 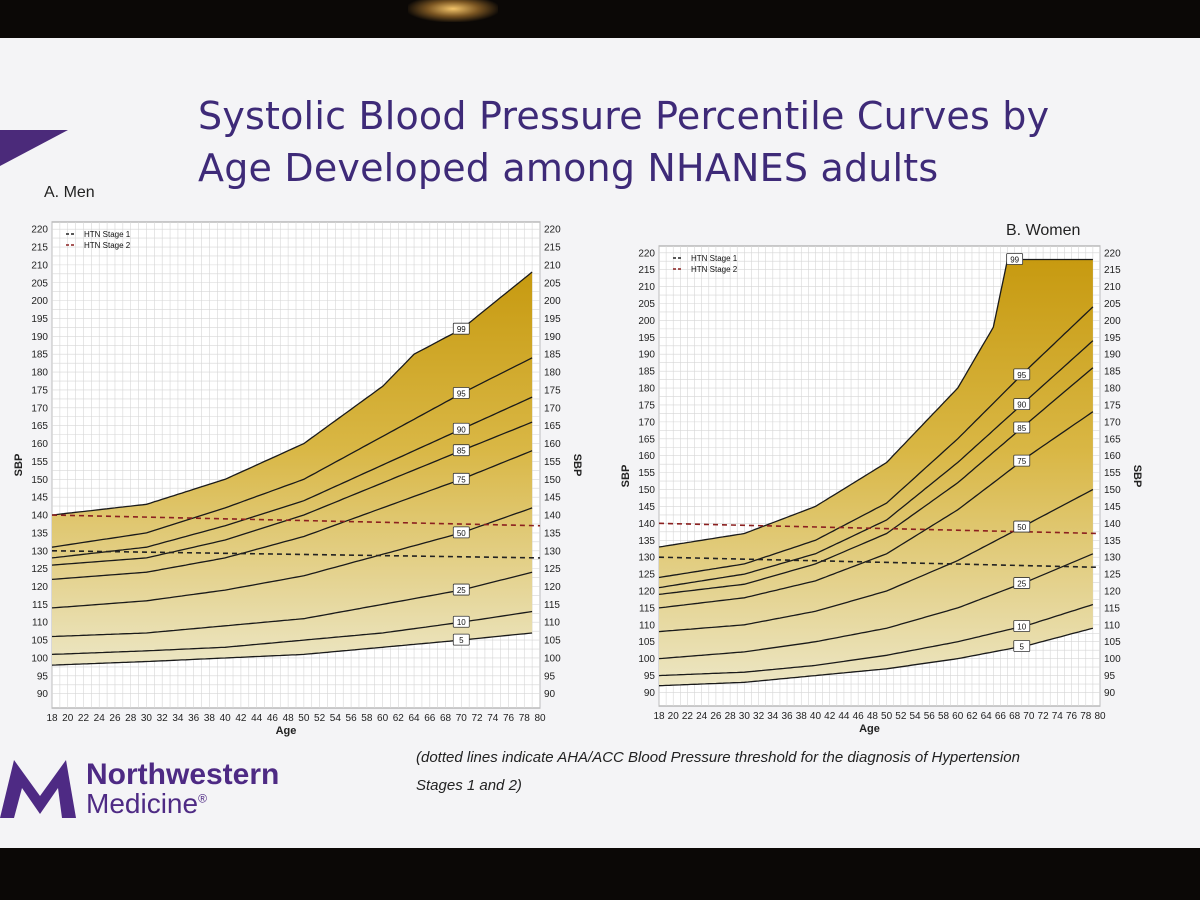 I want to click on panel-label-men: A. Men, so click(x=69, y=192).